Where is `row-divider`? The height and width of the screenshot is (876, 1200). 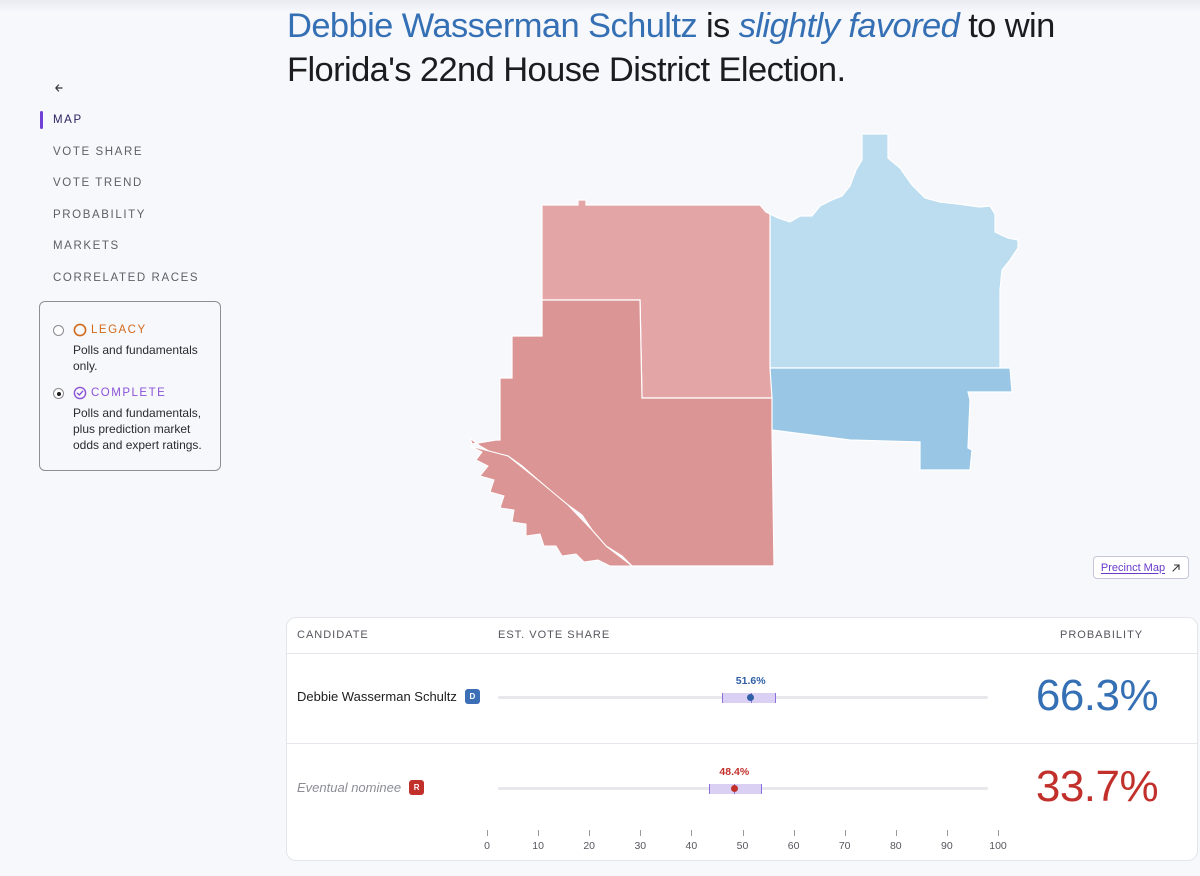 row-divider is located at coordinates (742, 743).